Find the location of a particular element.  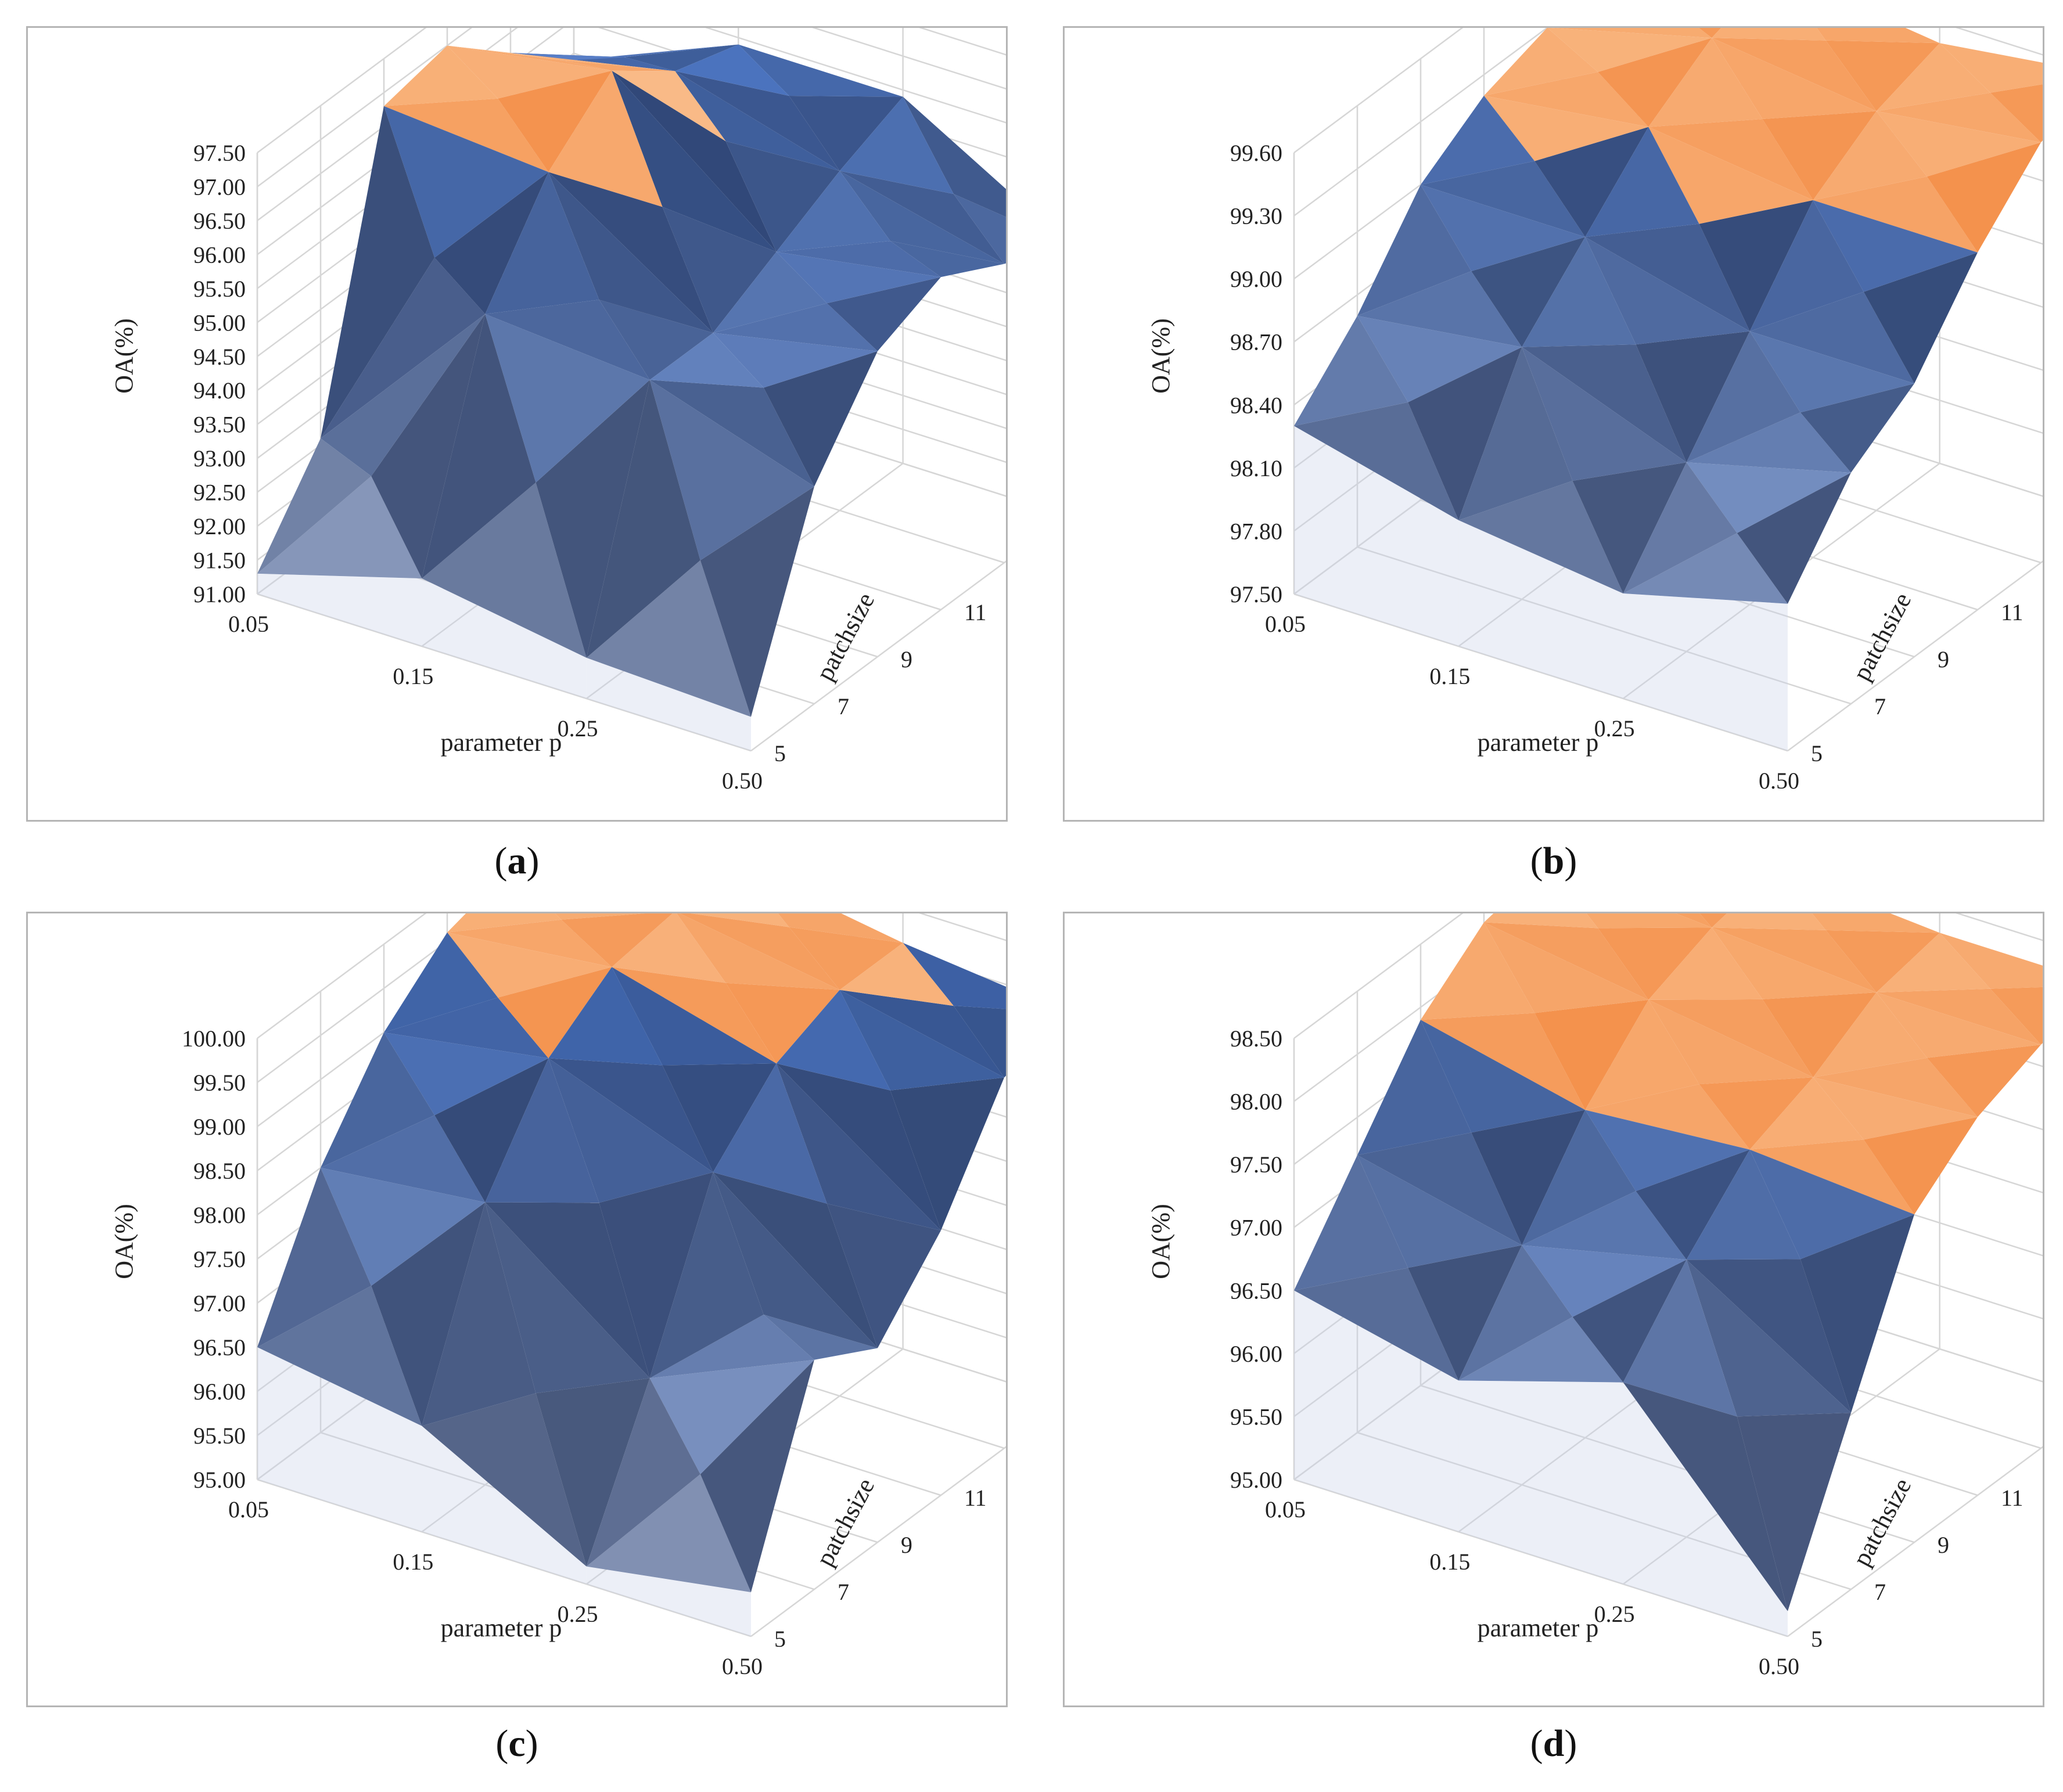

value-tick-label: 99.00 is located at coordinates (220, 1127).